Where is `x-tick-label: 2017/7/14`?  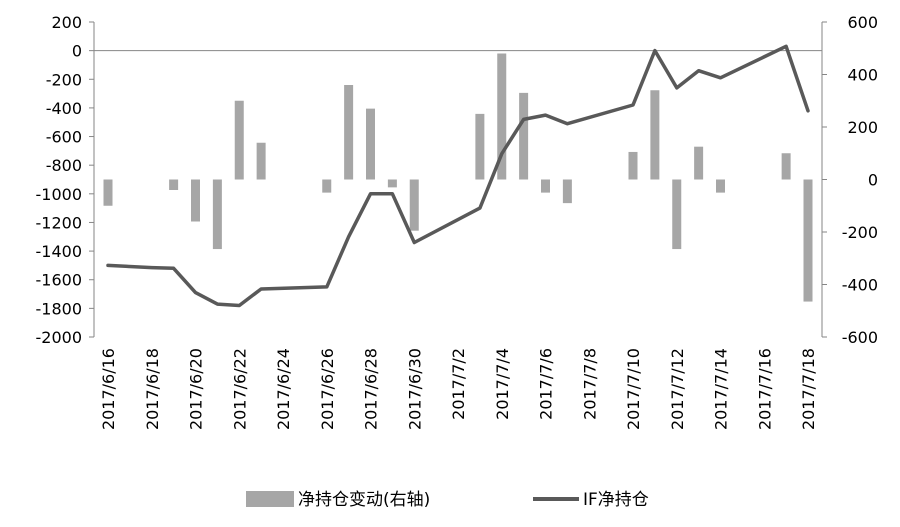 x-tick-label: 2017/7/14 is located at coordinates (721, 389).